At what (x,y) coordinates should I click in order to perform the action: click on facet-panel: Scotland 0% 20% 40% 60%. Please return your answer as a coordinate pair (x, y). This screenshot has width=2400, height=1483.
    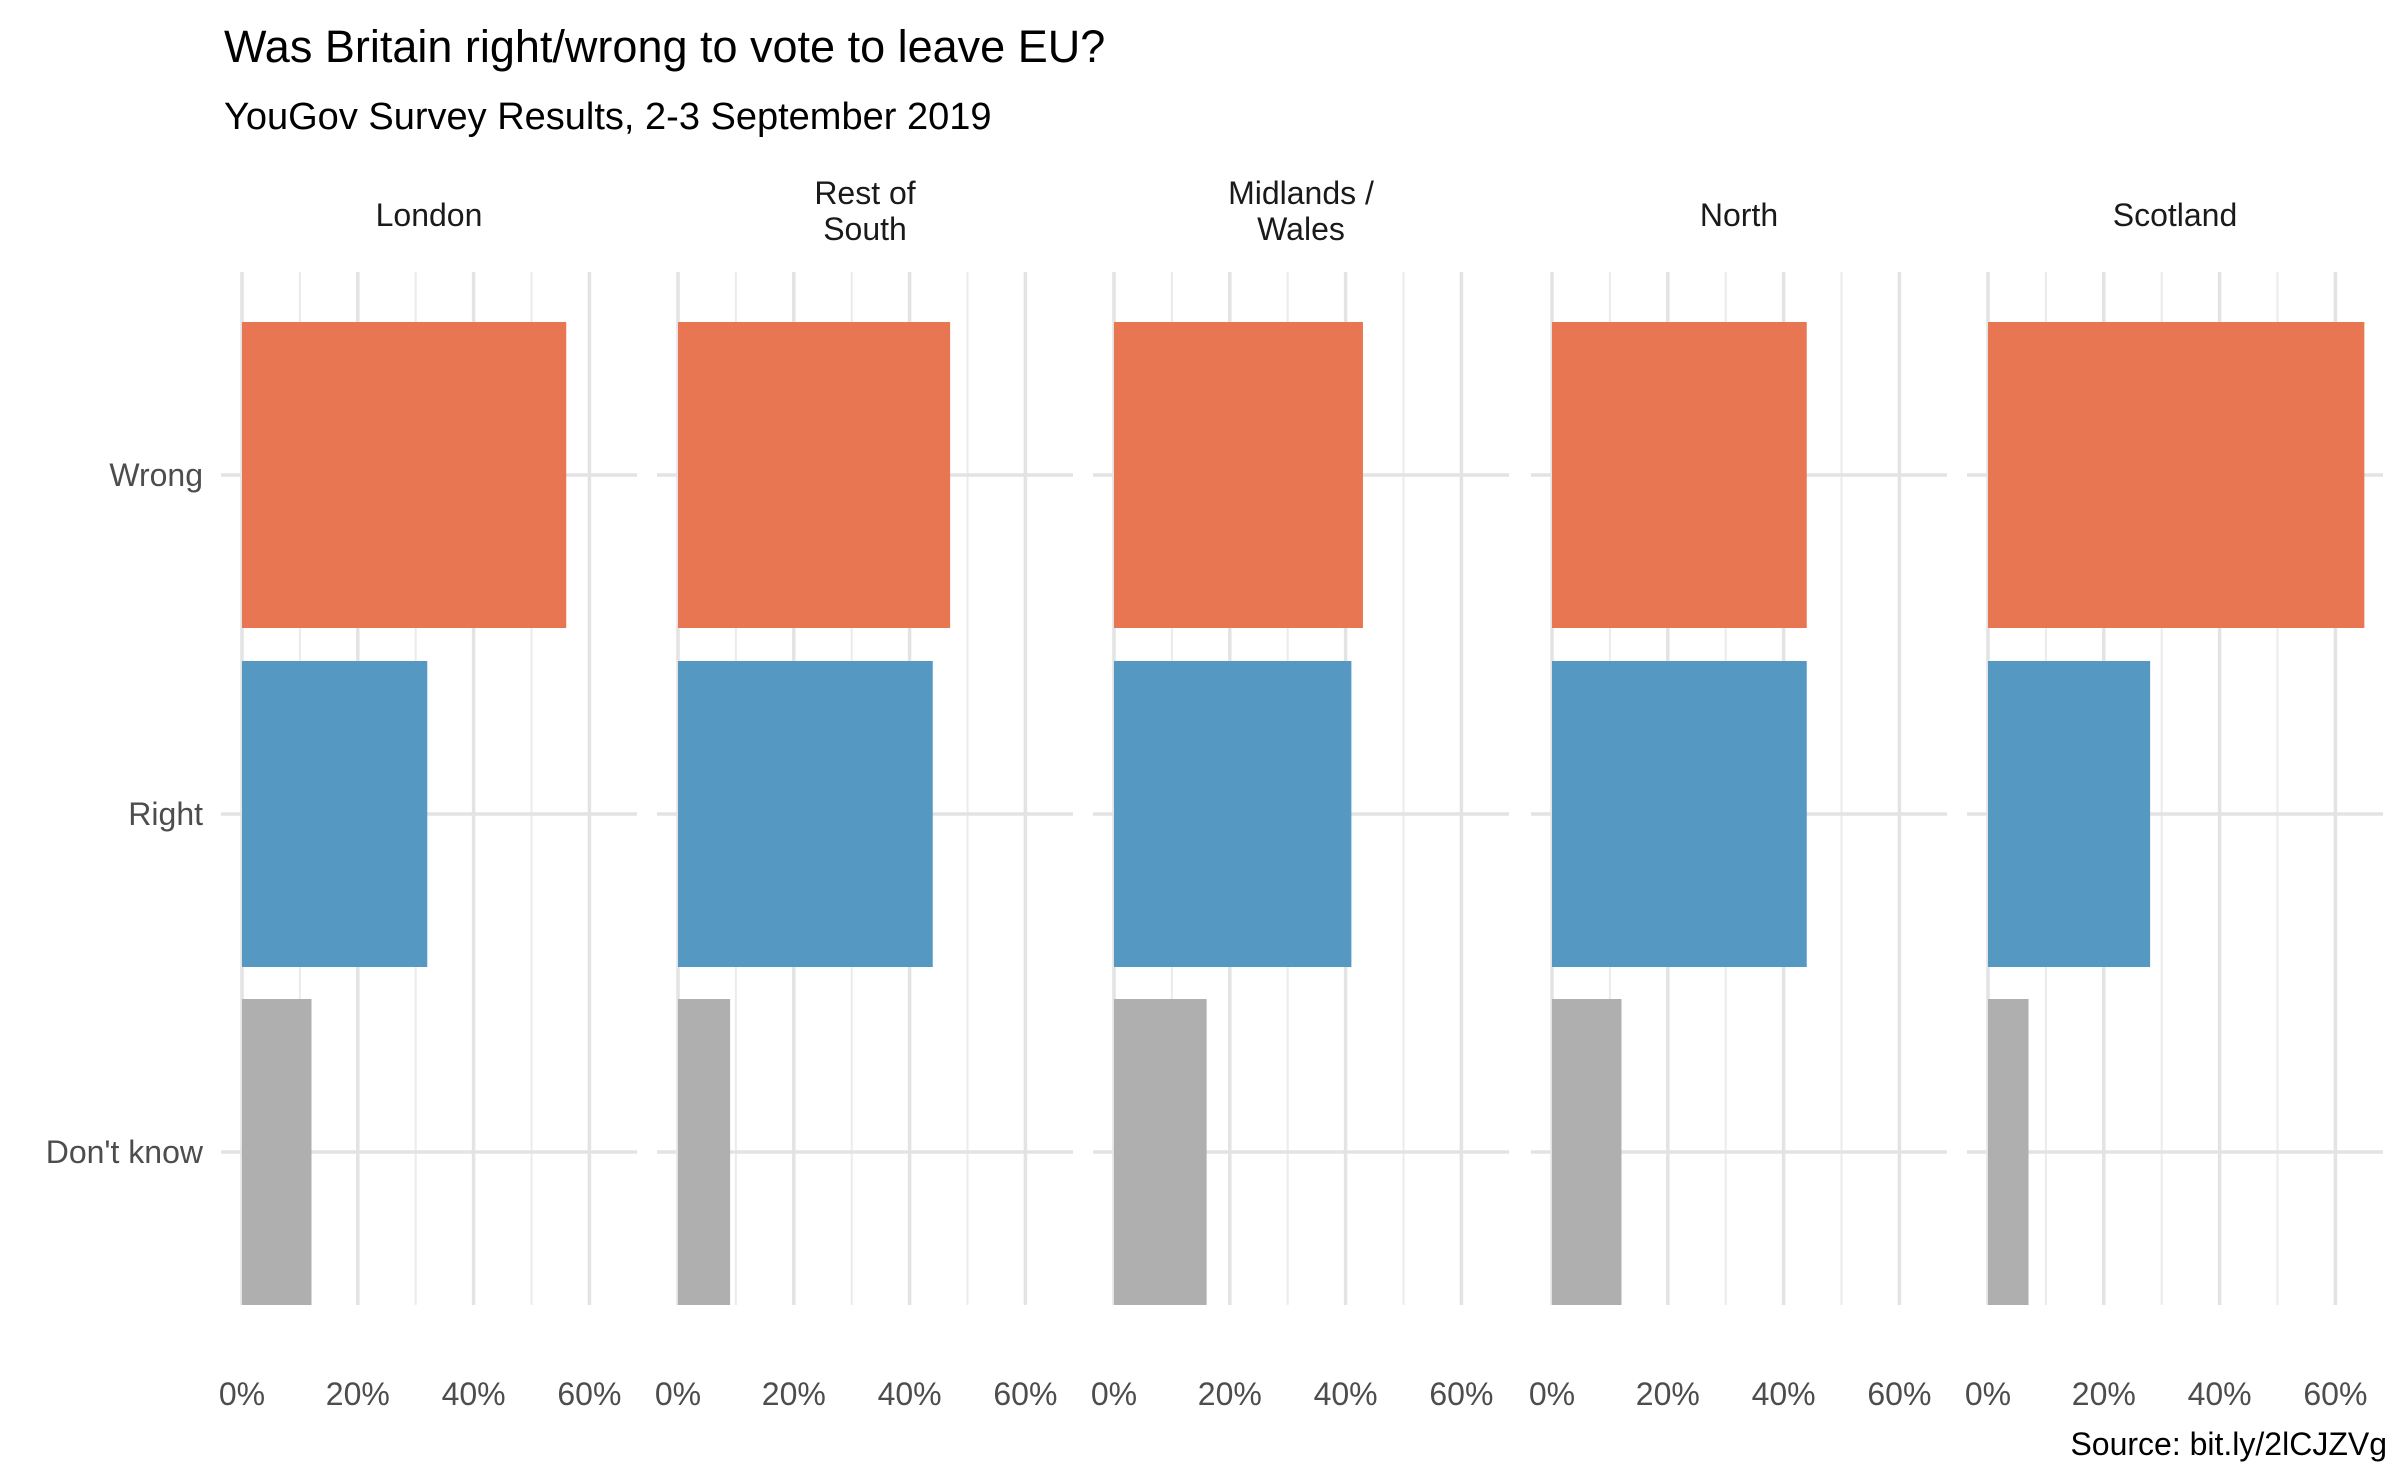
    Looking at the image, I should click on (2174, 804).